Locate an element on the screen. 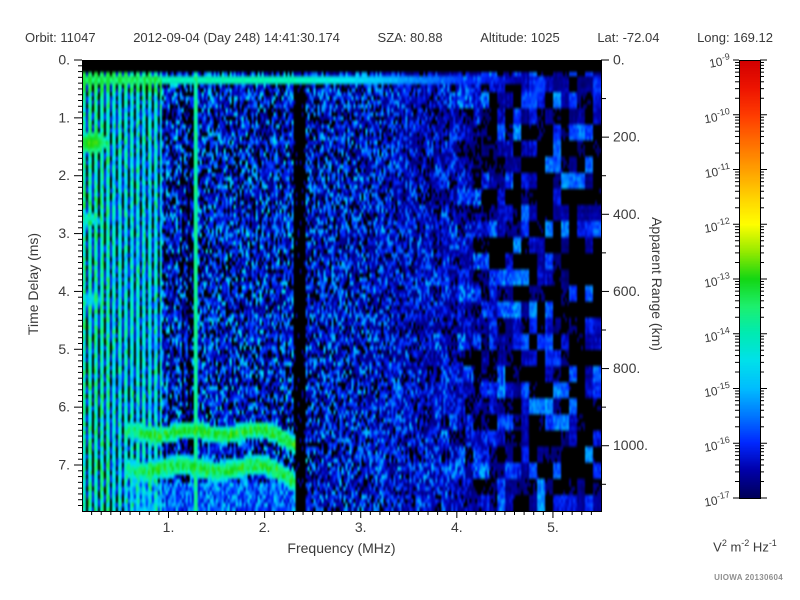  x-axis-tick-label: 1. is located at coordinates (169, 527).